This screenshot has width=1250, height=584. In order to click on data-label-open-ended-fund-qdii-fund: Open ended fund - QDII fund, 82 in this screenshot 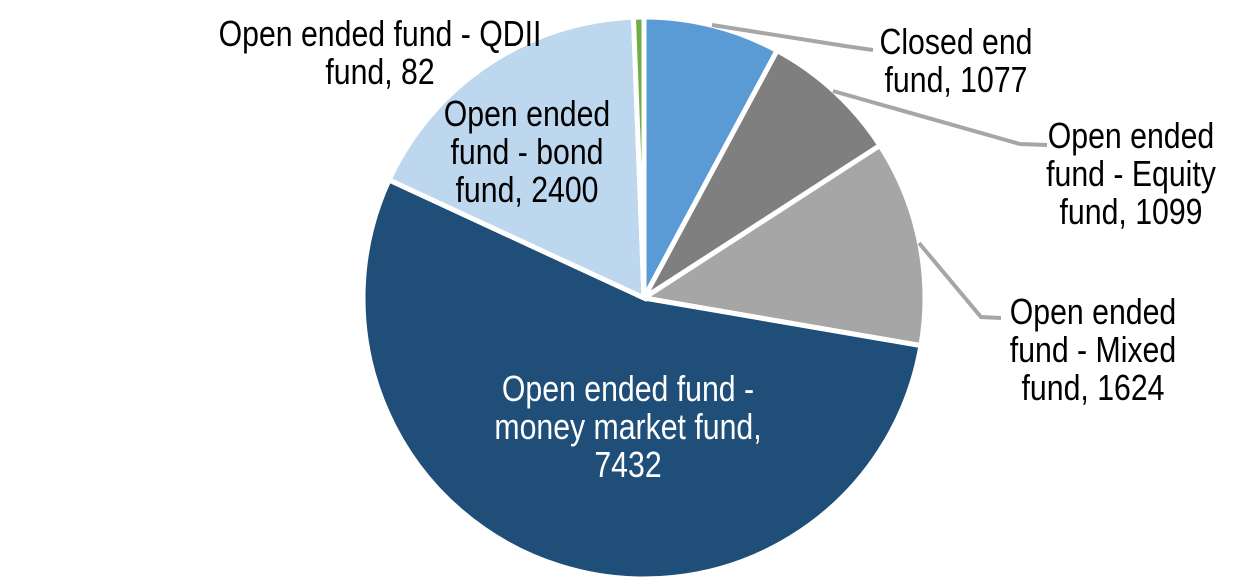, I will do `click(380, 53)`.